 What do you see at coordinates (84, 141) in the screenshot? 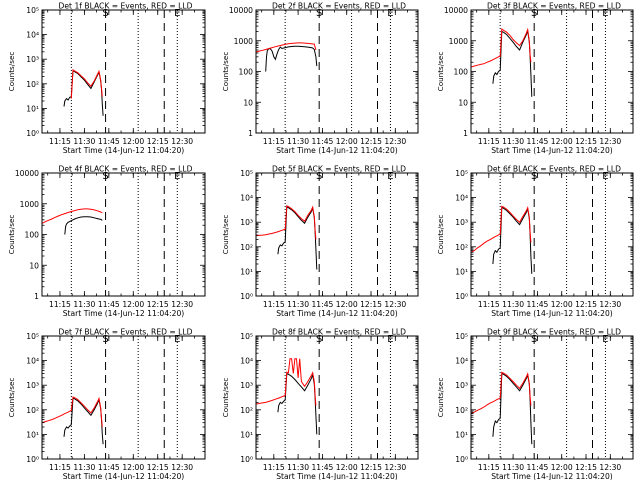
I see `x-tick-label: 11:30` at bounding box center [84, 141].